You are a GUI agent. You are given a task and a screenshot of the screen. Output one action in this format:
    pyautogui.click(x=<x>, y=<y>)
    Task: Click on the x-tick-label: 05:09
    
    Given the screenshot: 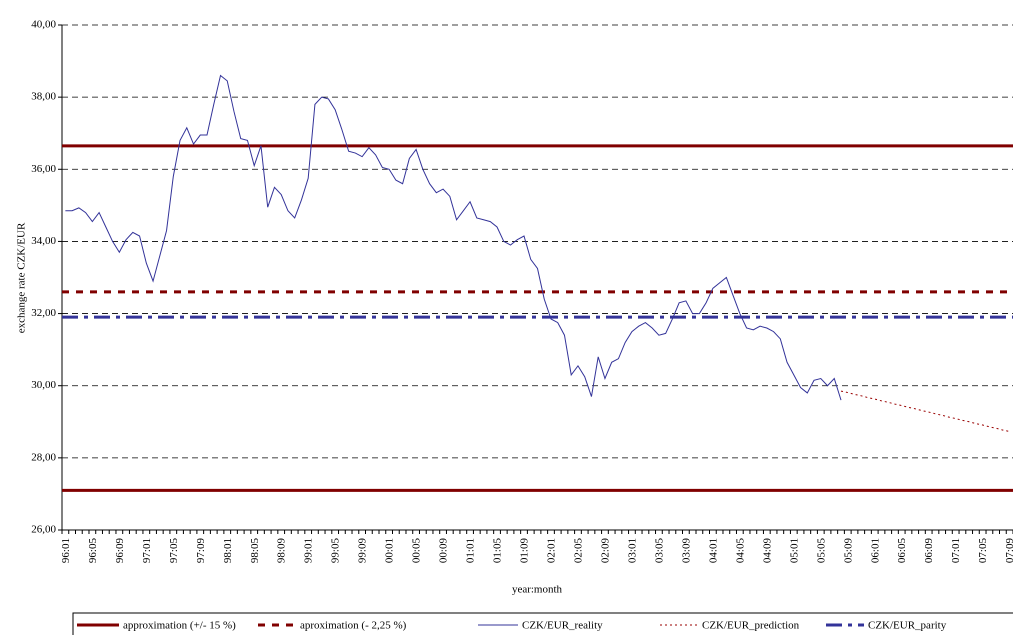 What is the action you would take?
    pyautogui.click(x=848, y=551)
    